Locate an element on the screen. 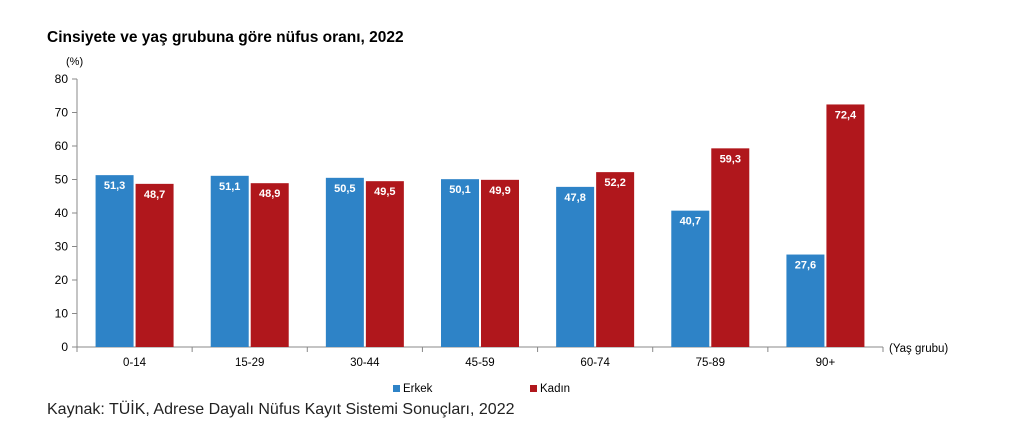 The width and height of the screenshot is (1017, 442). y-axis: 0 10 20 30 40 50 60 70 80 (%) is located at coordinates (69, 205).